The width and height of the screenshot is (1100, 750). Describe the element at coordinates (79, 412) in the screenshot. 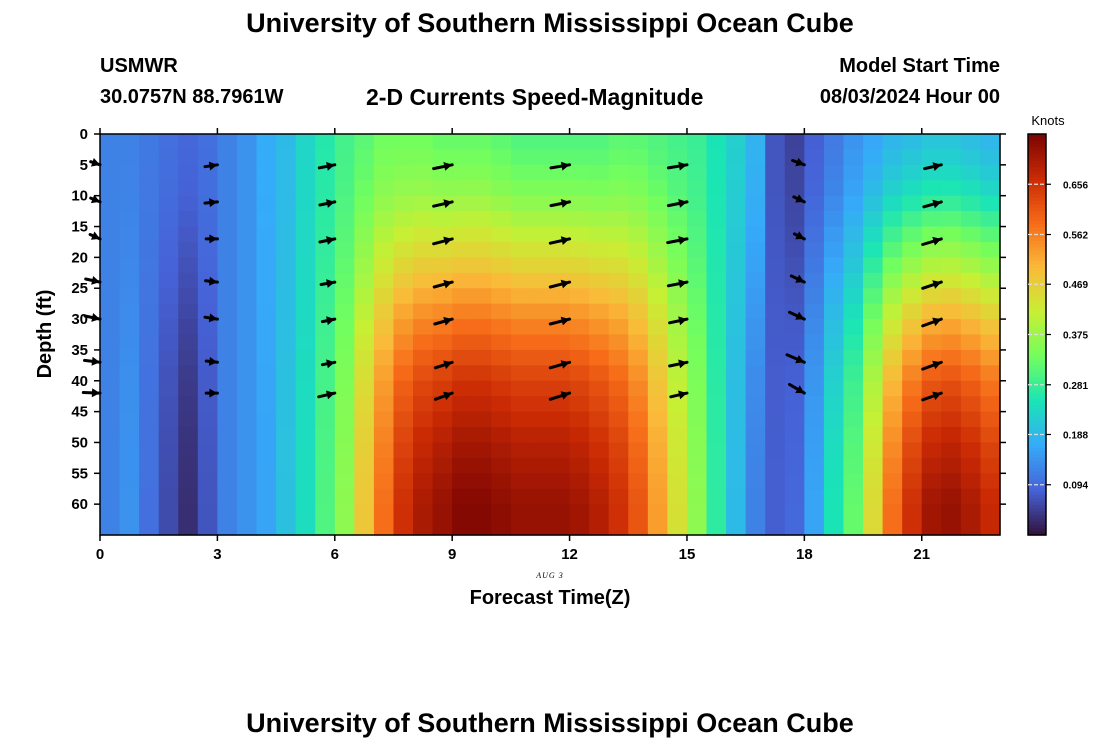

I see `y-tick-label: 45` at that location.